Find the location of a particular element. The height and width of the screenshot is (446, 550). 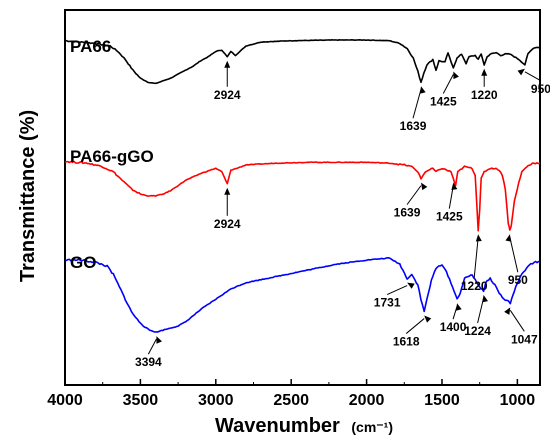

series-label-pa66-ggo: PA66-gGO is located at coordinates (112, 156).